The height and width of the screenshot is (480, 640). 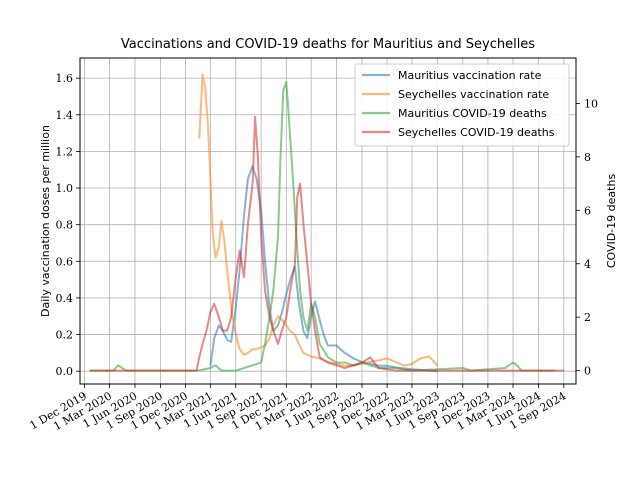 What do you see at coordinates (65, 335) in the screenshot?
I see `y-left-tick-label: 0.2` at bounding box center [65, 335].